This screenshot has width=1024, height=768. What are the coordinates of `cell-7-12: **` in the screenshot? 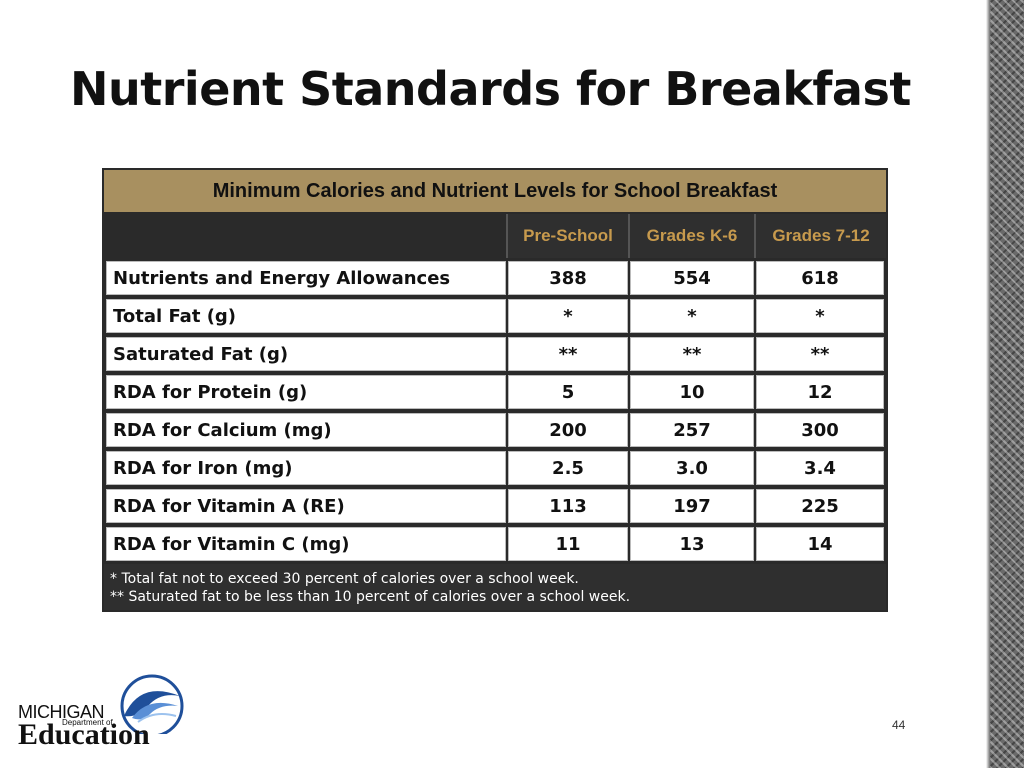 It's located at (820, 354).